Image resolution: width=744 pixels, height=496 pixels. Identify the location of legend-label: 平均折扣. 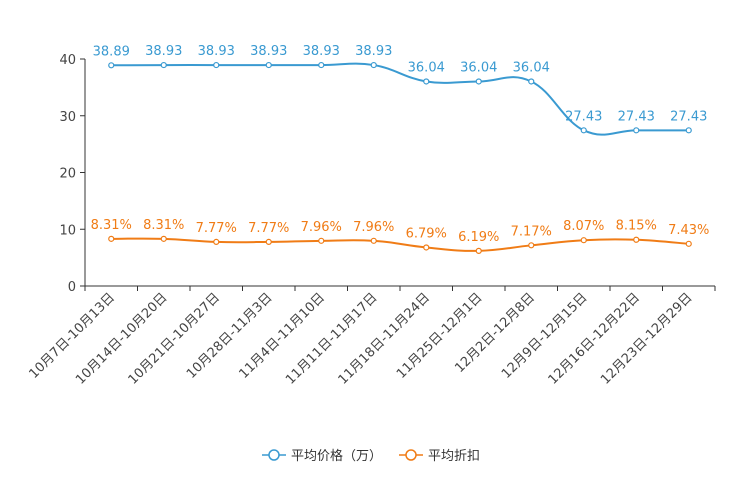
(454, 456).